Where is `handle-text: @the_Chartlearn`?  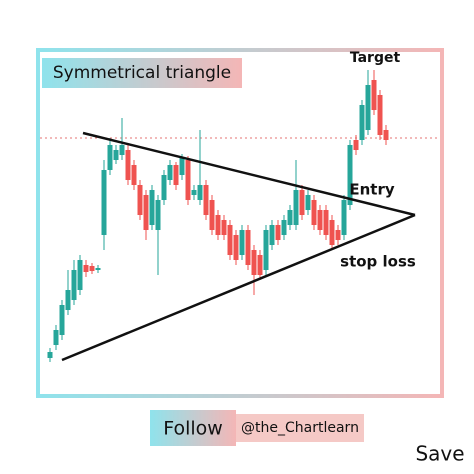 handle-text: @the_Chartlearn is located at coordinates (300, 428).